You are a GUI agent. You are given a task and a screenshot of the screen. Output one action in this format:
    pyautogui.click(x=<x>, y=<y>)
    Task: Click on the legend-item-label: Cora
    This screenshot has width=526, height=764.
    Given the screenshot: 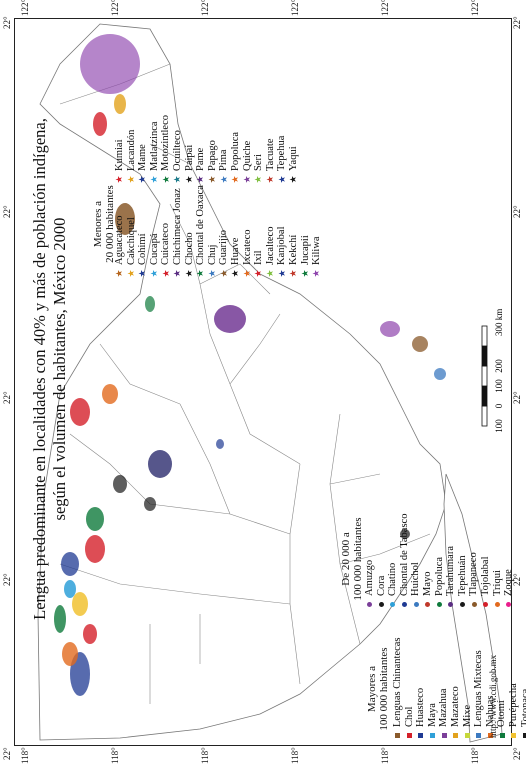 What is the action you would take?
    pyautogui.click(x=381, y=585)
    